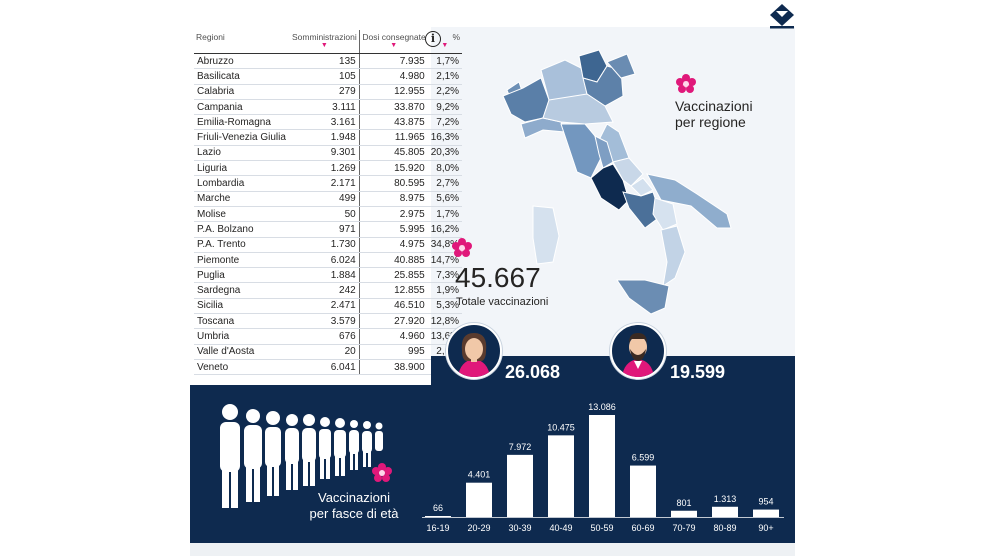 The height and width of the screenshot is (556, 1000). Describe the element at coordinates (242, 168) in the screenshot. I see `region-cell: Liguria` at that location.